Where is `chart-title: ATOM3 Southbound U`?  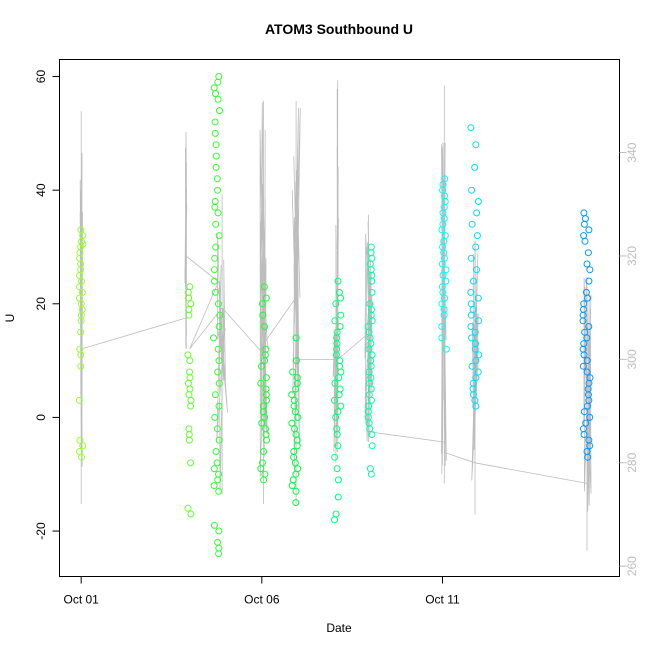
chart-title: ATOM3 Southbound U is located at coordinates (339, 29).